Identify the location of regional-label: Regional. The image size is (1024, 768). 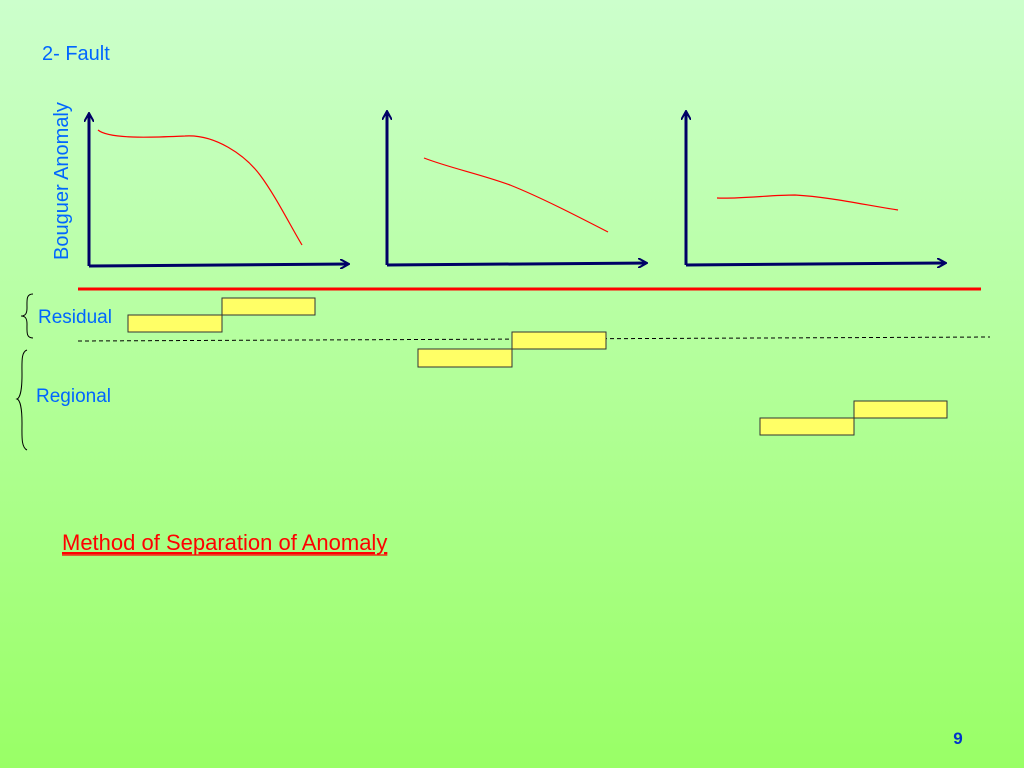
(73, 396).